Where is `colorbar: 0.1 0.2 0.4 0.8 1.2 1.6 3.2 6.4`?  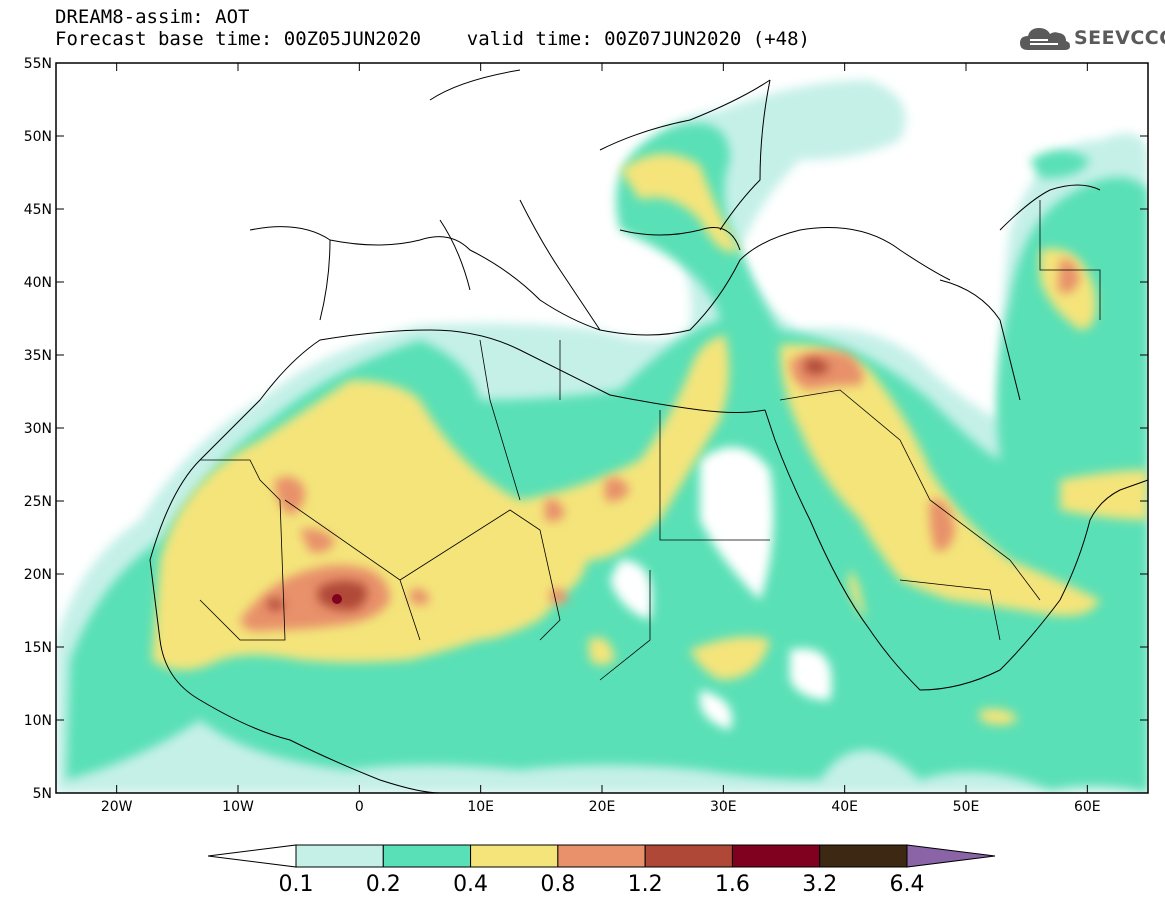
colorbar: 0.1 0.2 0.4 0.8 1.2 1.6 3.2 6.4 is located at coordinates (601, 870).